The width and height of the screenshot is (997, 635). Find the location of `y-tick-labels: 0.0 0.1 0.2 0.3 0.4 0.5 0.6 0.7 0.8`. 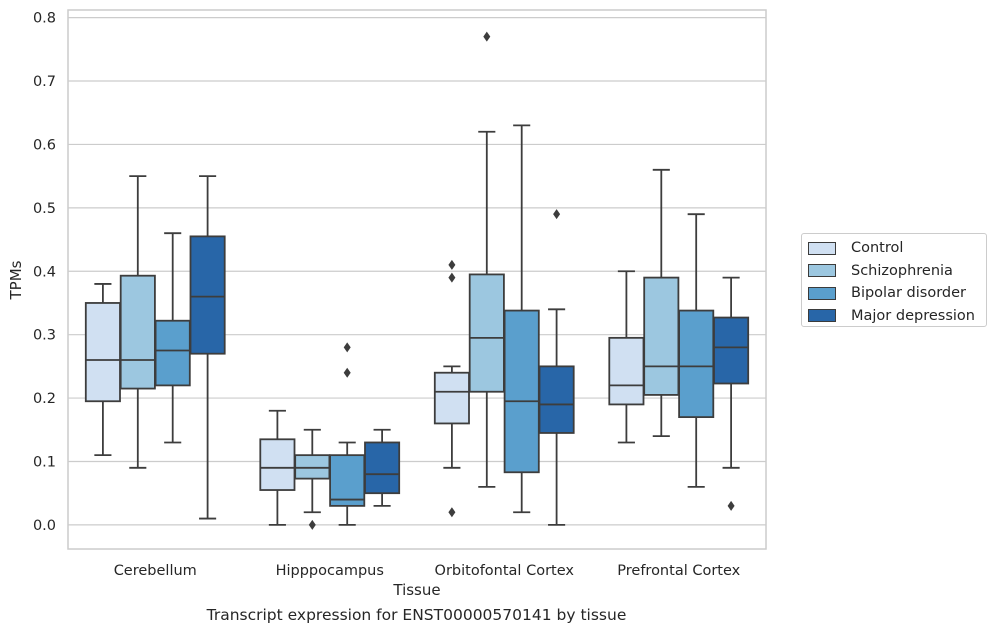

y-tick-labels: 0.0 0.1 0.2 0.3 0.4 0.5 0.6 0.7 0.8 is located at coordinates (44, 272).